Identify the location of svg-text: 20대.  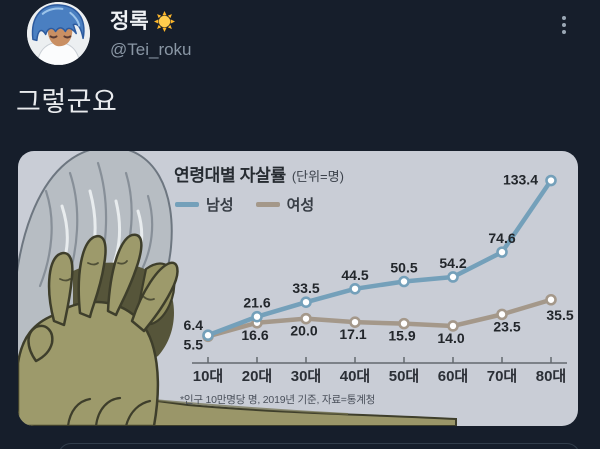
(257, 376).